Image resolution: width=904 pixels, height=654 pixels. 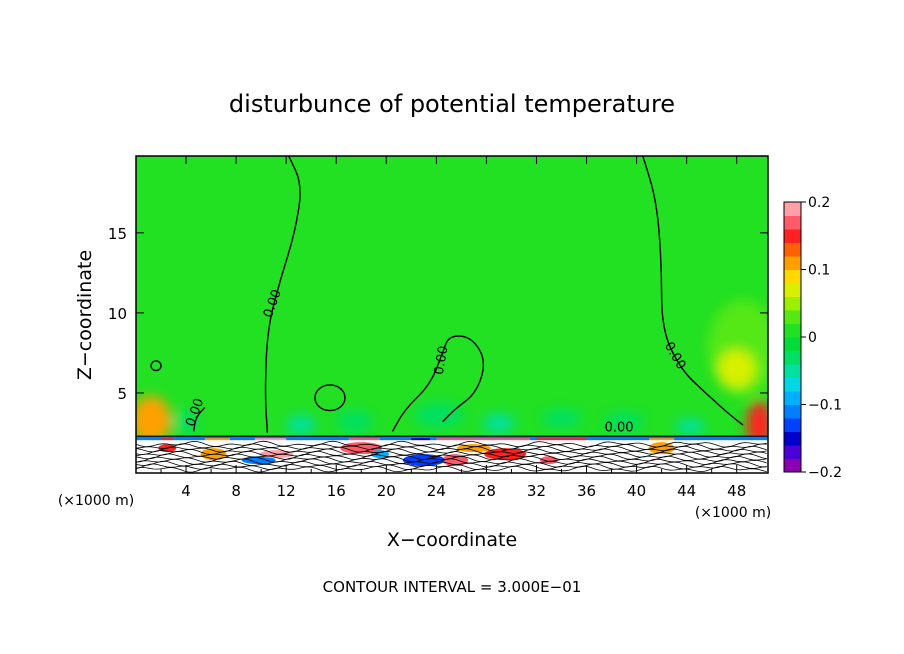 I want to click on x-unit-left: (×1000 m), so click(x=96, y=501).